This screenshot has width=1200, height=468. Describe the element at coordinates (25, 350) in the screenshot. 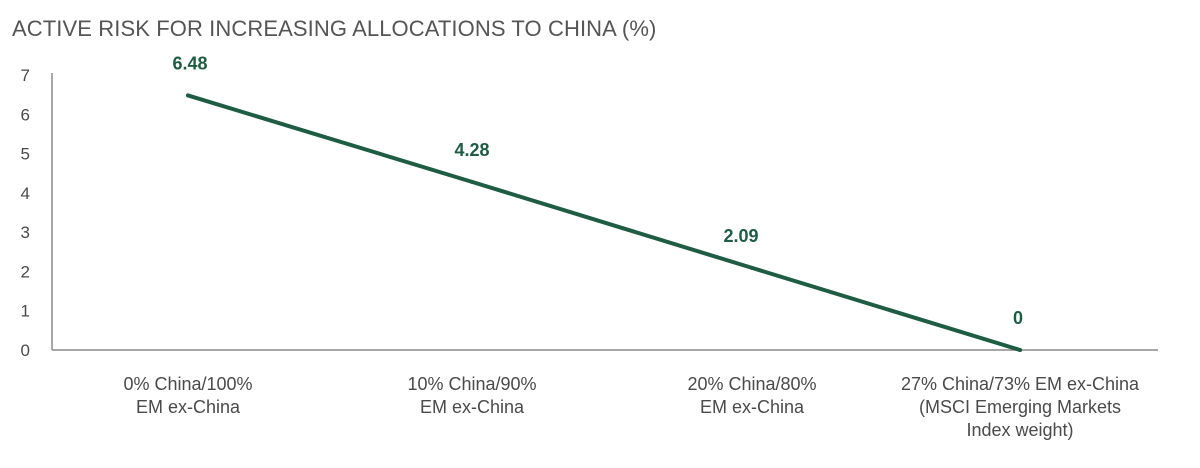

I see `y-tick-label: 0` at that location.